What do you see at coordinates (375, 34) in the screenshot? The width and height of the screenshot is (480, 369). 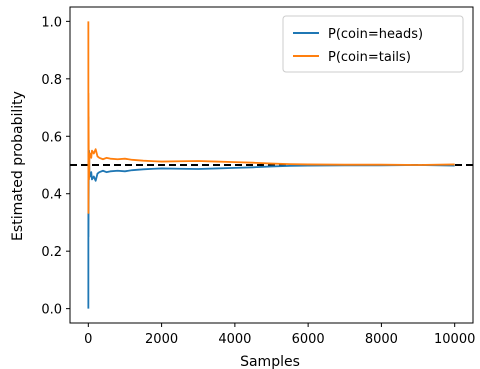 I see `legend-label-0: P(coin=heads)` at bounding box center [375, 34].